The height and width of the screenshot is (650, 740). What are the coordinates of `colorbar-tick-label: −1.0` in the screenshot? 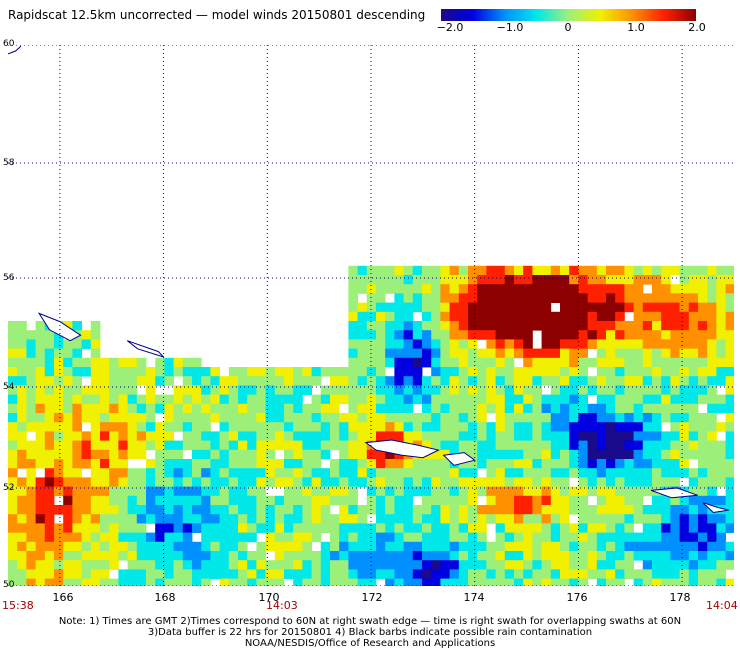 It's located at (510, 27).